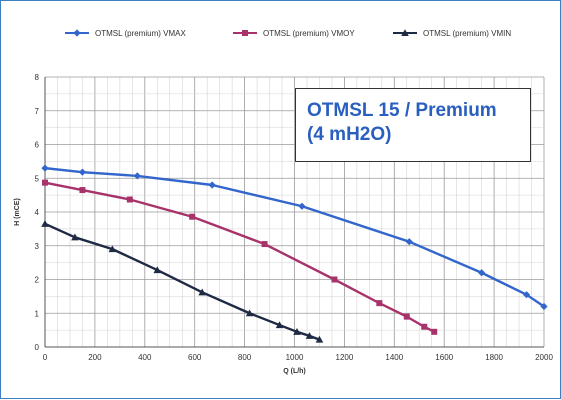 This screenshot has height=400, width=561. What do you see at coordinates (245, 357) in the screenshot?
I see `x-tick-label: 800` at bounding box center [245, 357].